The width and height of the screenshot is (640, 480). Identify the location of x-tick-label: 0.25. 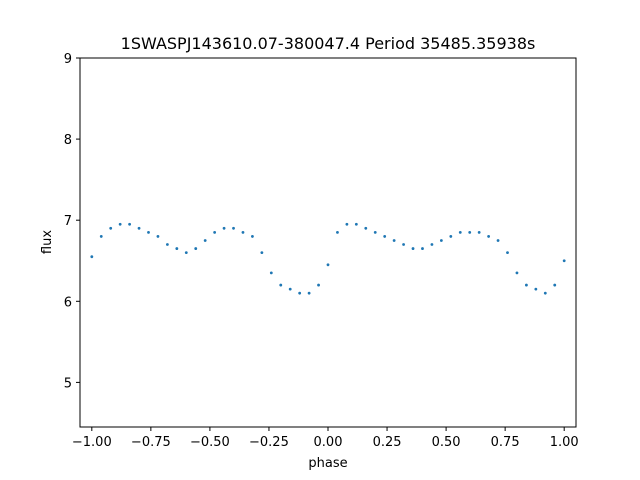
(387, 442).